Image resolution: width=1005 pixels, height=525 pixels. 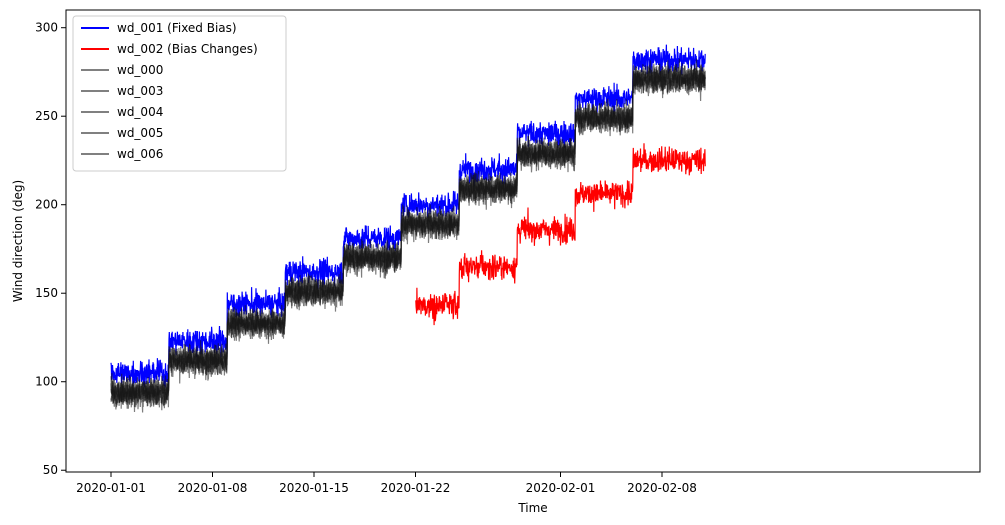 I want to click on legend-box, so click(x=179, y=93).